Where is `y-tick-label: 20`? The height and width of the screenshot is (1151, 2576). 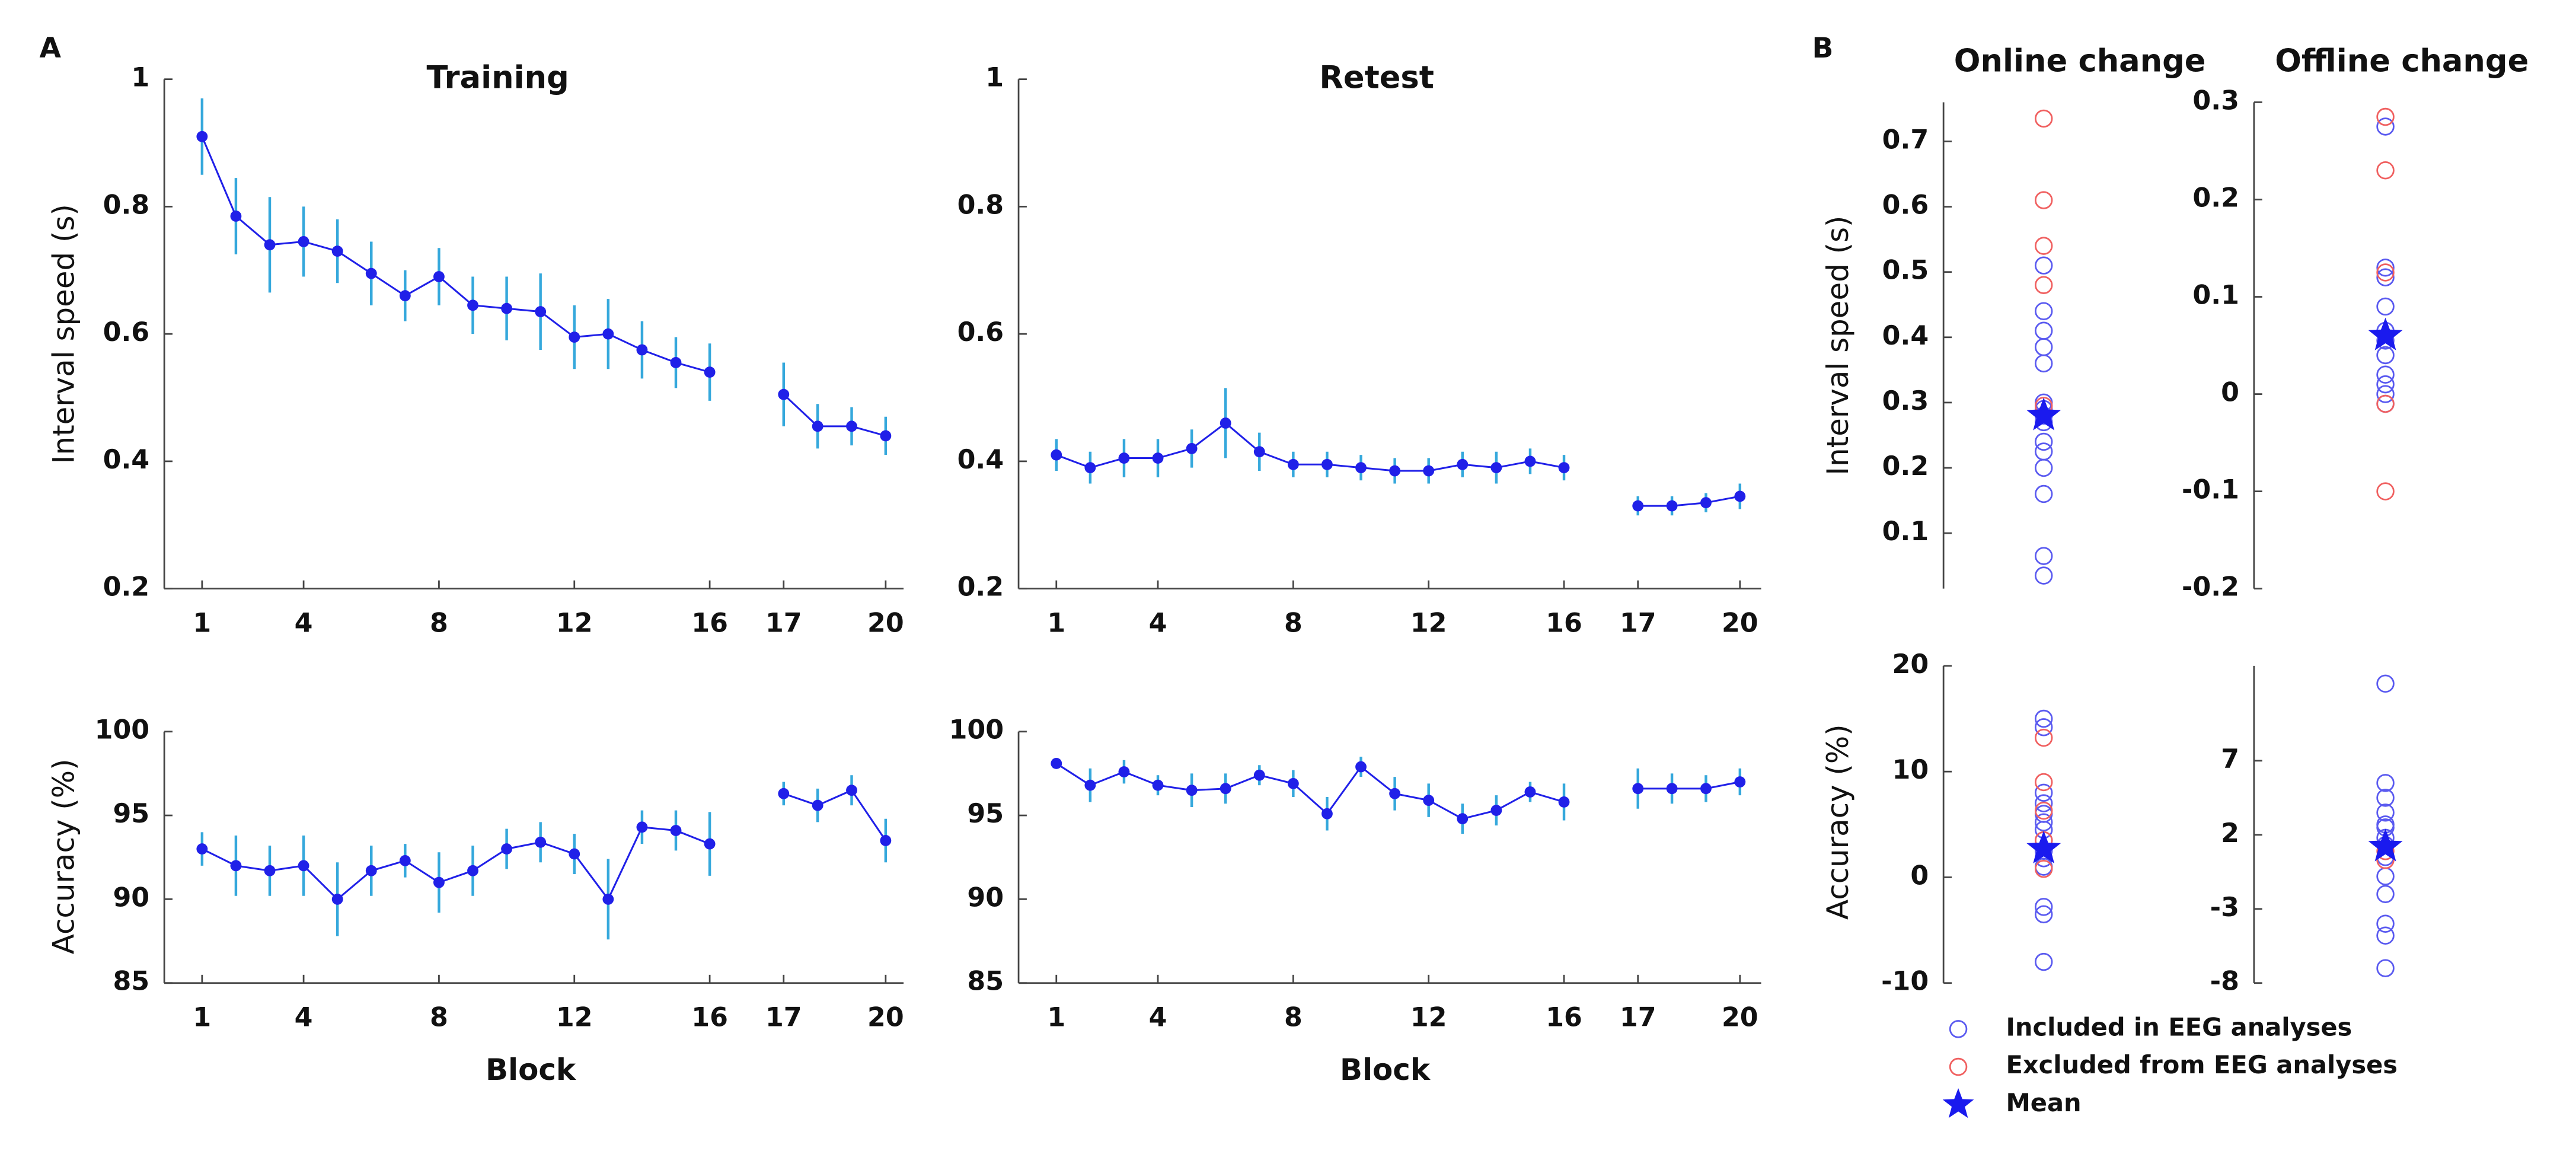
y-tick-label: 20 is located at coordinates (1910, 664).